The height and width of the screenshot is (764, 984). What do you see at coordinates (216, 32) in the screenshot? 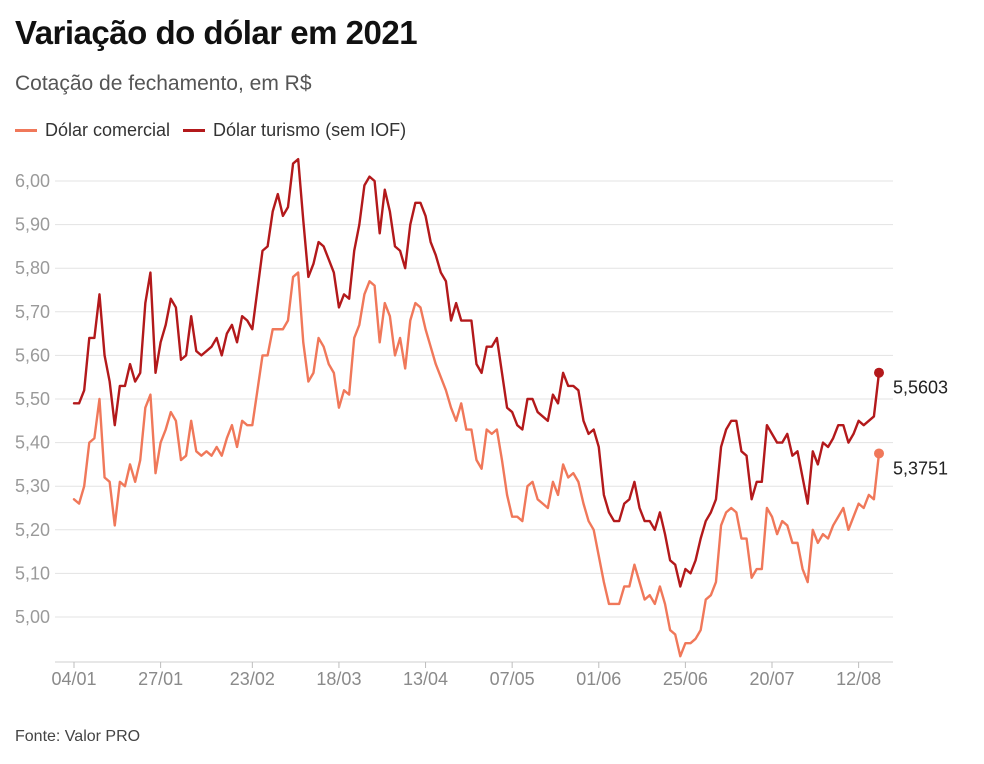
I see `chart-title: Variação do dólar em 2021` at bounding box center [216, 32].